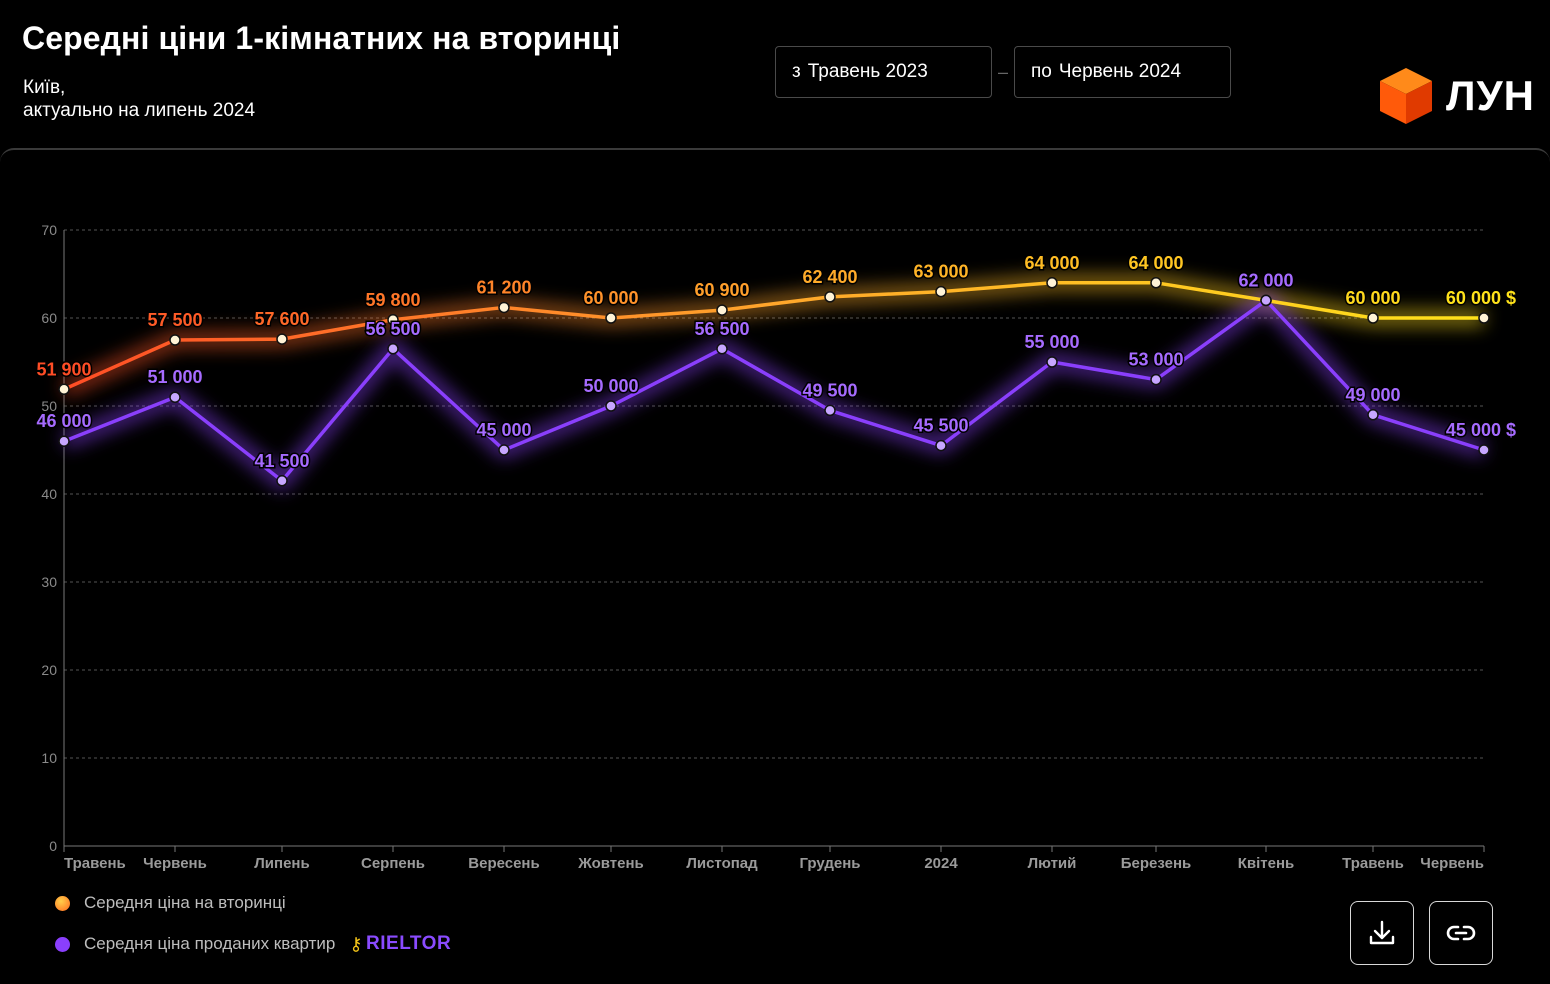  I want to click on series2-data-label: 49 000, so click(1372, 395).